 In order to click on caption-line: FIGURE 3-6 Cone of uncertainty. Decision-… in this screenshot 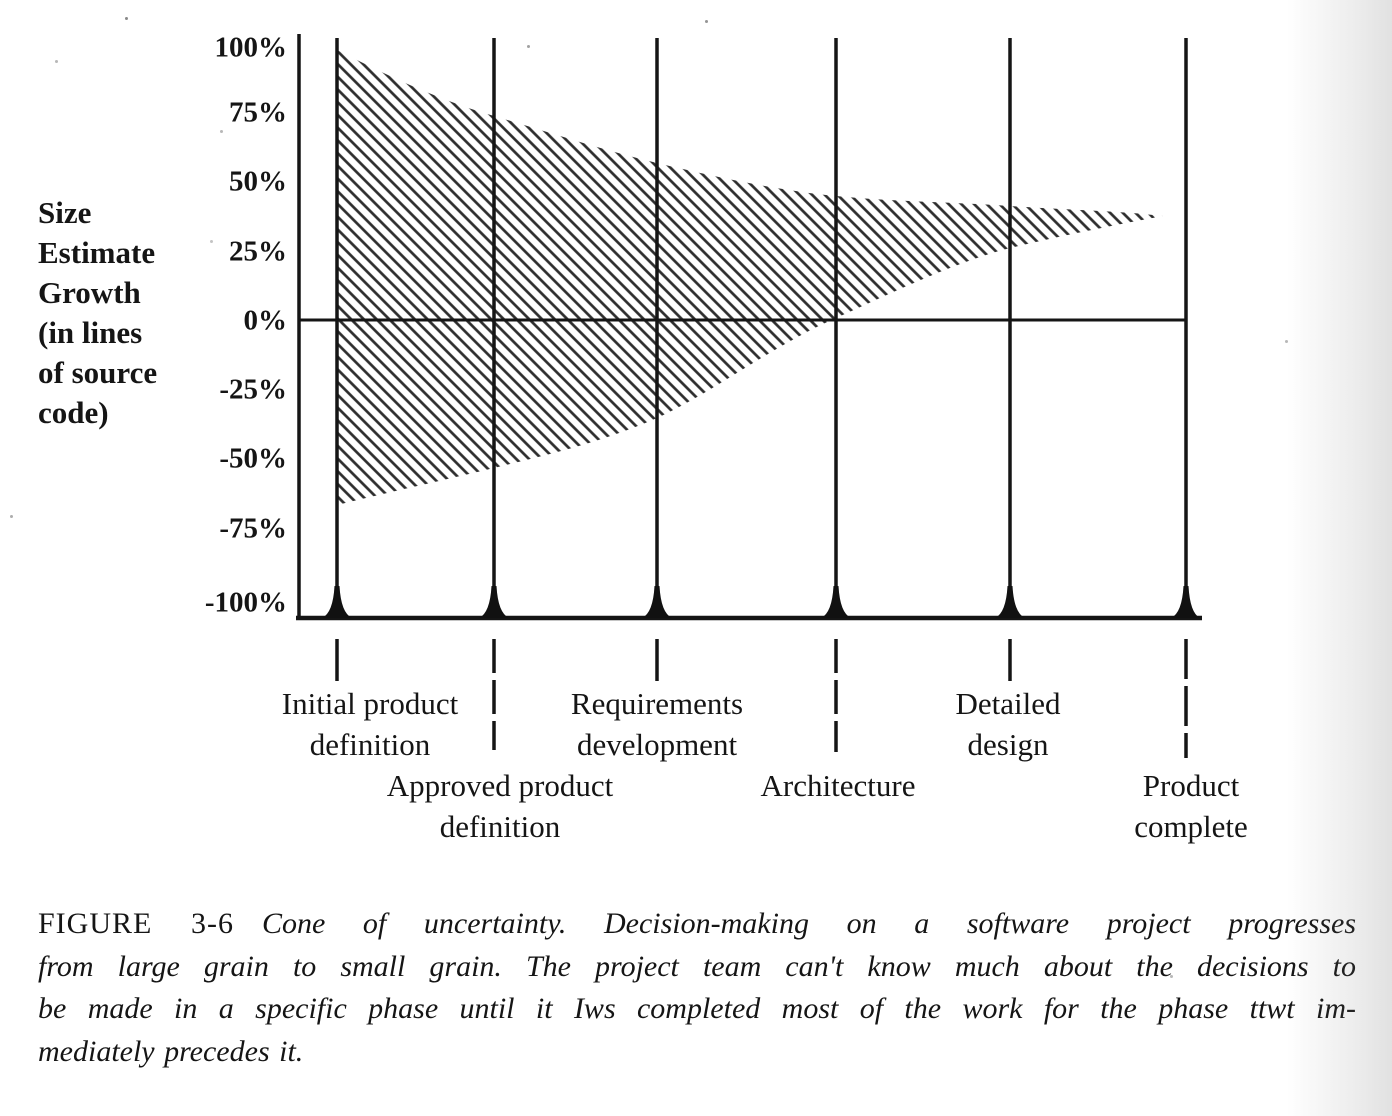, I will do `click(697, 924)`.